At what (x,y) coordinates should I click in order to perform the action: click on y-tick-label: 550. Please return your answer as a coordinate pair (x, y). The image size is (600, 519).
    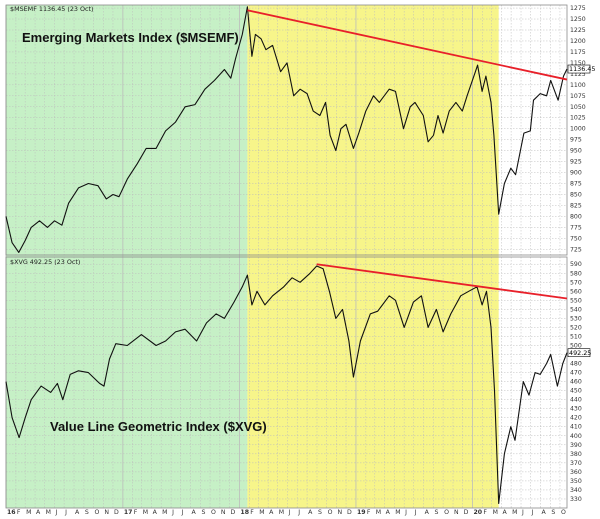
    Looking at the image, I should click on (576, 300).